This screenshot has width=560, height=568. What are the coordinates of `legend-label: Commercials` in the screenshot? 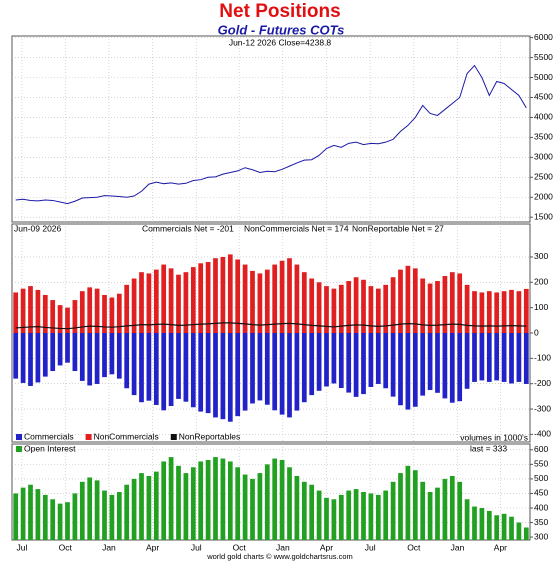 It's located at (49, 436).